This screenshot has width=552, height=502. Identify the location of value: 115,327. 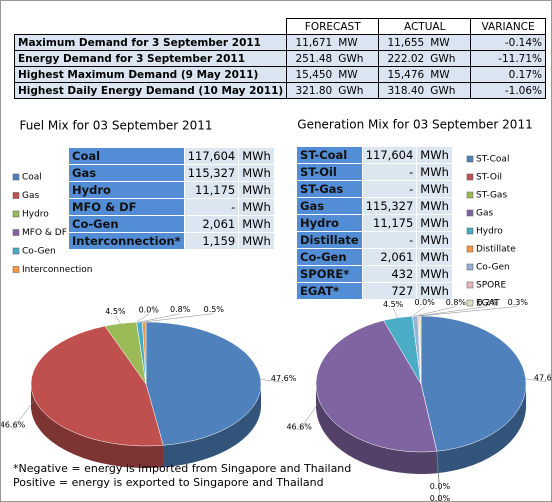
(211, 173).